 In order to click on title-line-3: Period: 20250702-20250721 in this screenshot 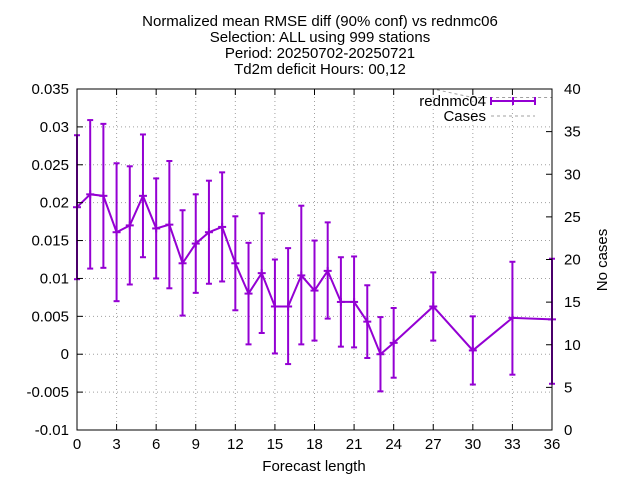, I will do `click(320, 53)`.